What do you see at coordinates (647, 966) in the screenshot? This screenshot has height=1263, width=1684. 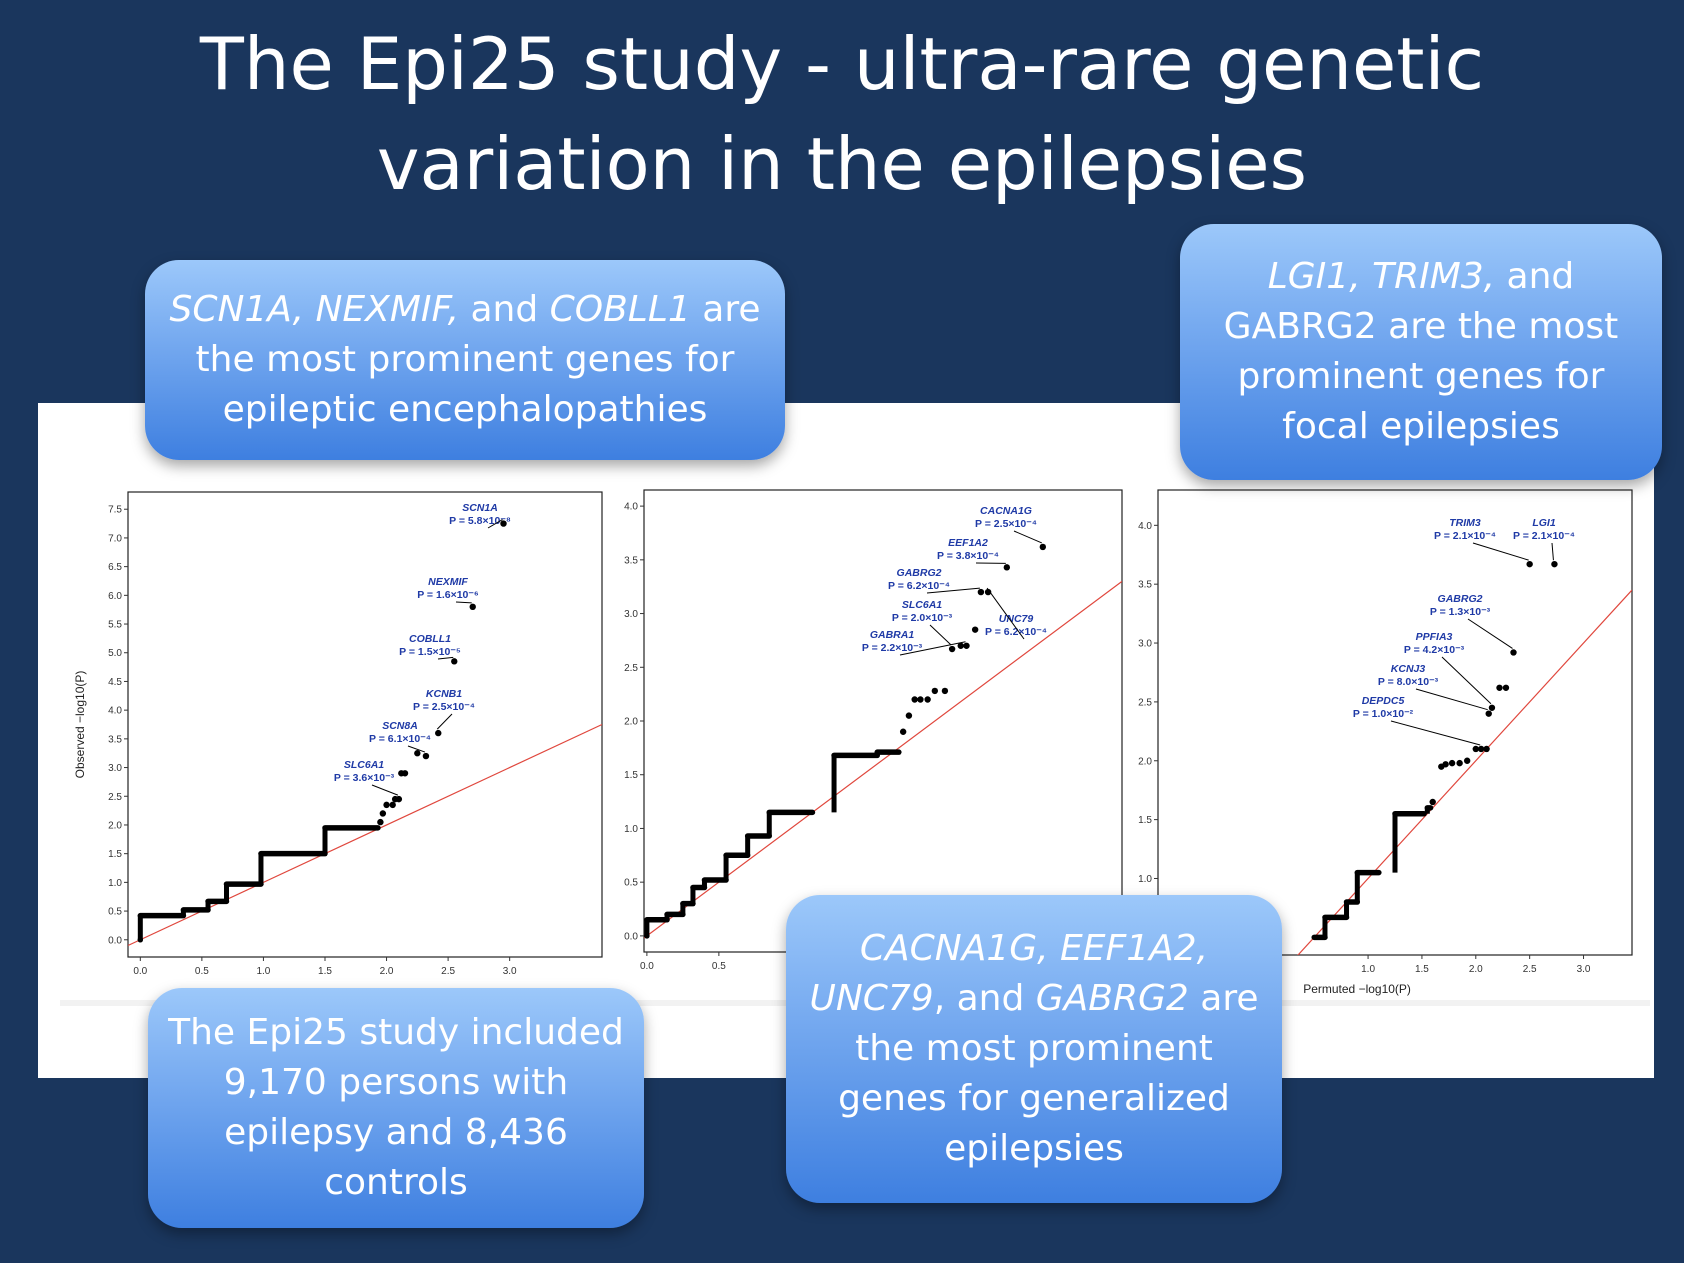 I see `x-tick-label: 0.0` at bounding box center [647, 966].